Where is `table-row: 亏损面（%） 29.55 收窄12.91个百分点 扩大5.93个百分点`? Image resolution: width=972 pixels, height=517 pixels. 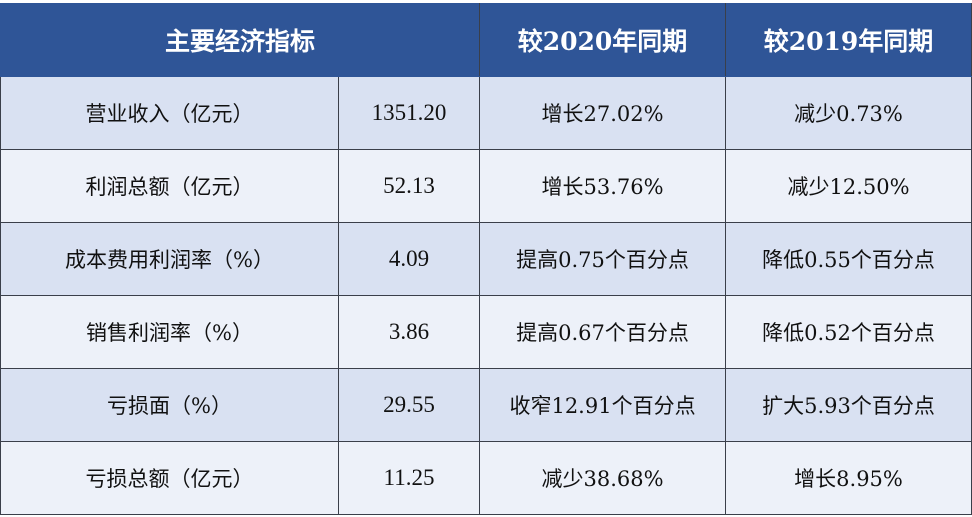 table-row: 亏损面（%） 29.55 收窄12.91个百分点 扩大5.93个百分点 is located at coordinates (486, 405).